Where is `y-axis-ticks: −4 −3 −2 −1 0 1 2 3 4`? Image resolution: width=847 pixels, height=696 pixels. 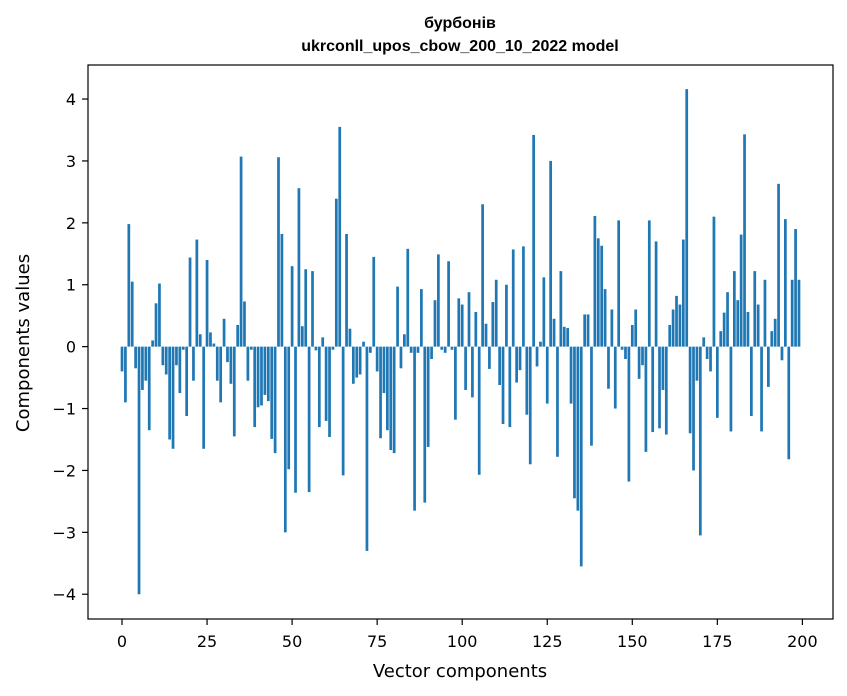
y-axis-ticks: −4 −3 −2 −1 0 1 2 3 4 is located at coordinates (70, 347).